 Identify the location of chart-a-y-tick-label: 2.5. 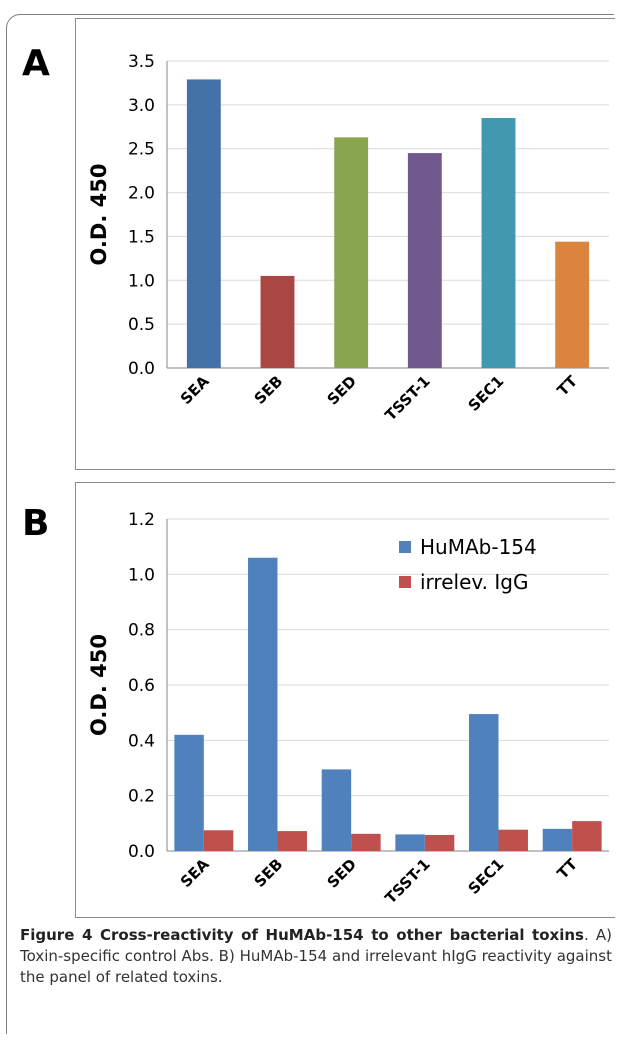
(141, 150).